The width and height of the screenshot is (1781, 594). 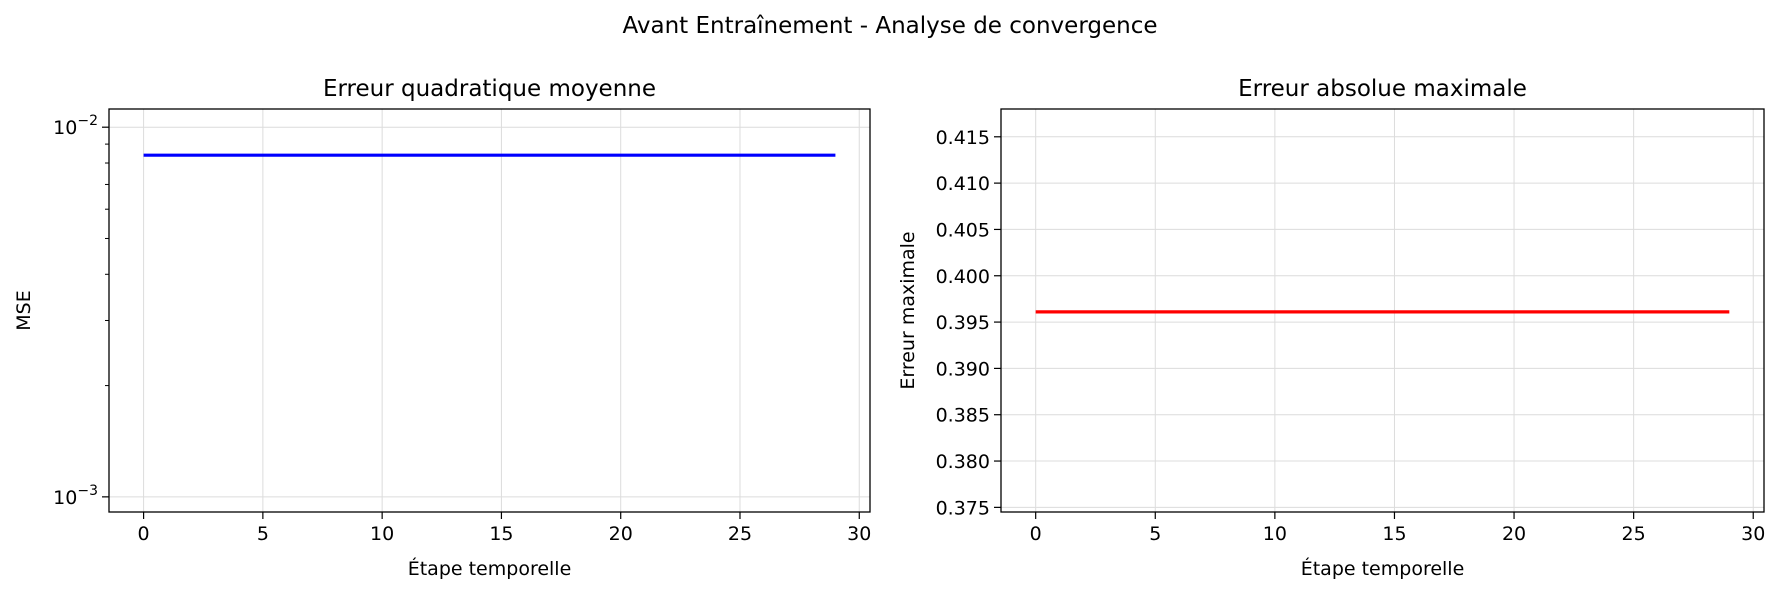 What do you see at coordinates (75, 496) in the screenshot?
I see `y-tick-label: 10⁻³` at bounding box center [75, 496].